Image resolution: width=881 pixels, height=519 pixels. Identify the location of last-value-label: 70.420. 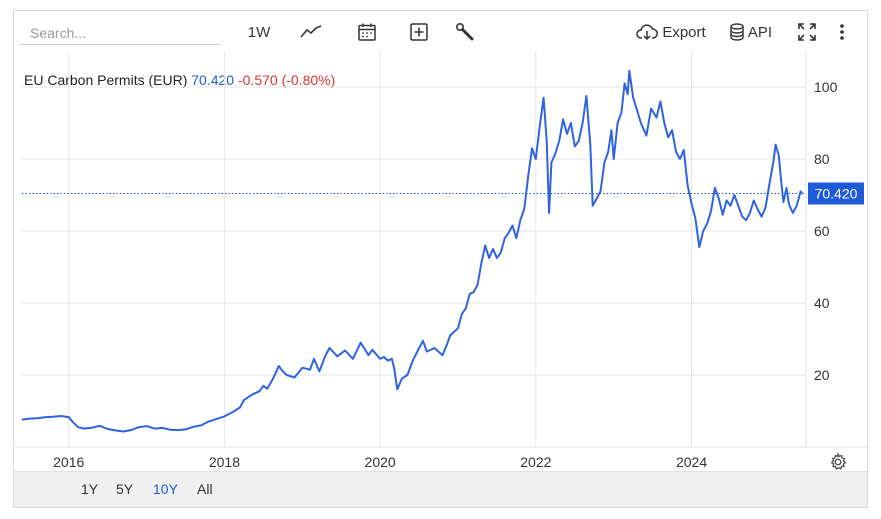
(836, 193).